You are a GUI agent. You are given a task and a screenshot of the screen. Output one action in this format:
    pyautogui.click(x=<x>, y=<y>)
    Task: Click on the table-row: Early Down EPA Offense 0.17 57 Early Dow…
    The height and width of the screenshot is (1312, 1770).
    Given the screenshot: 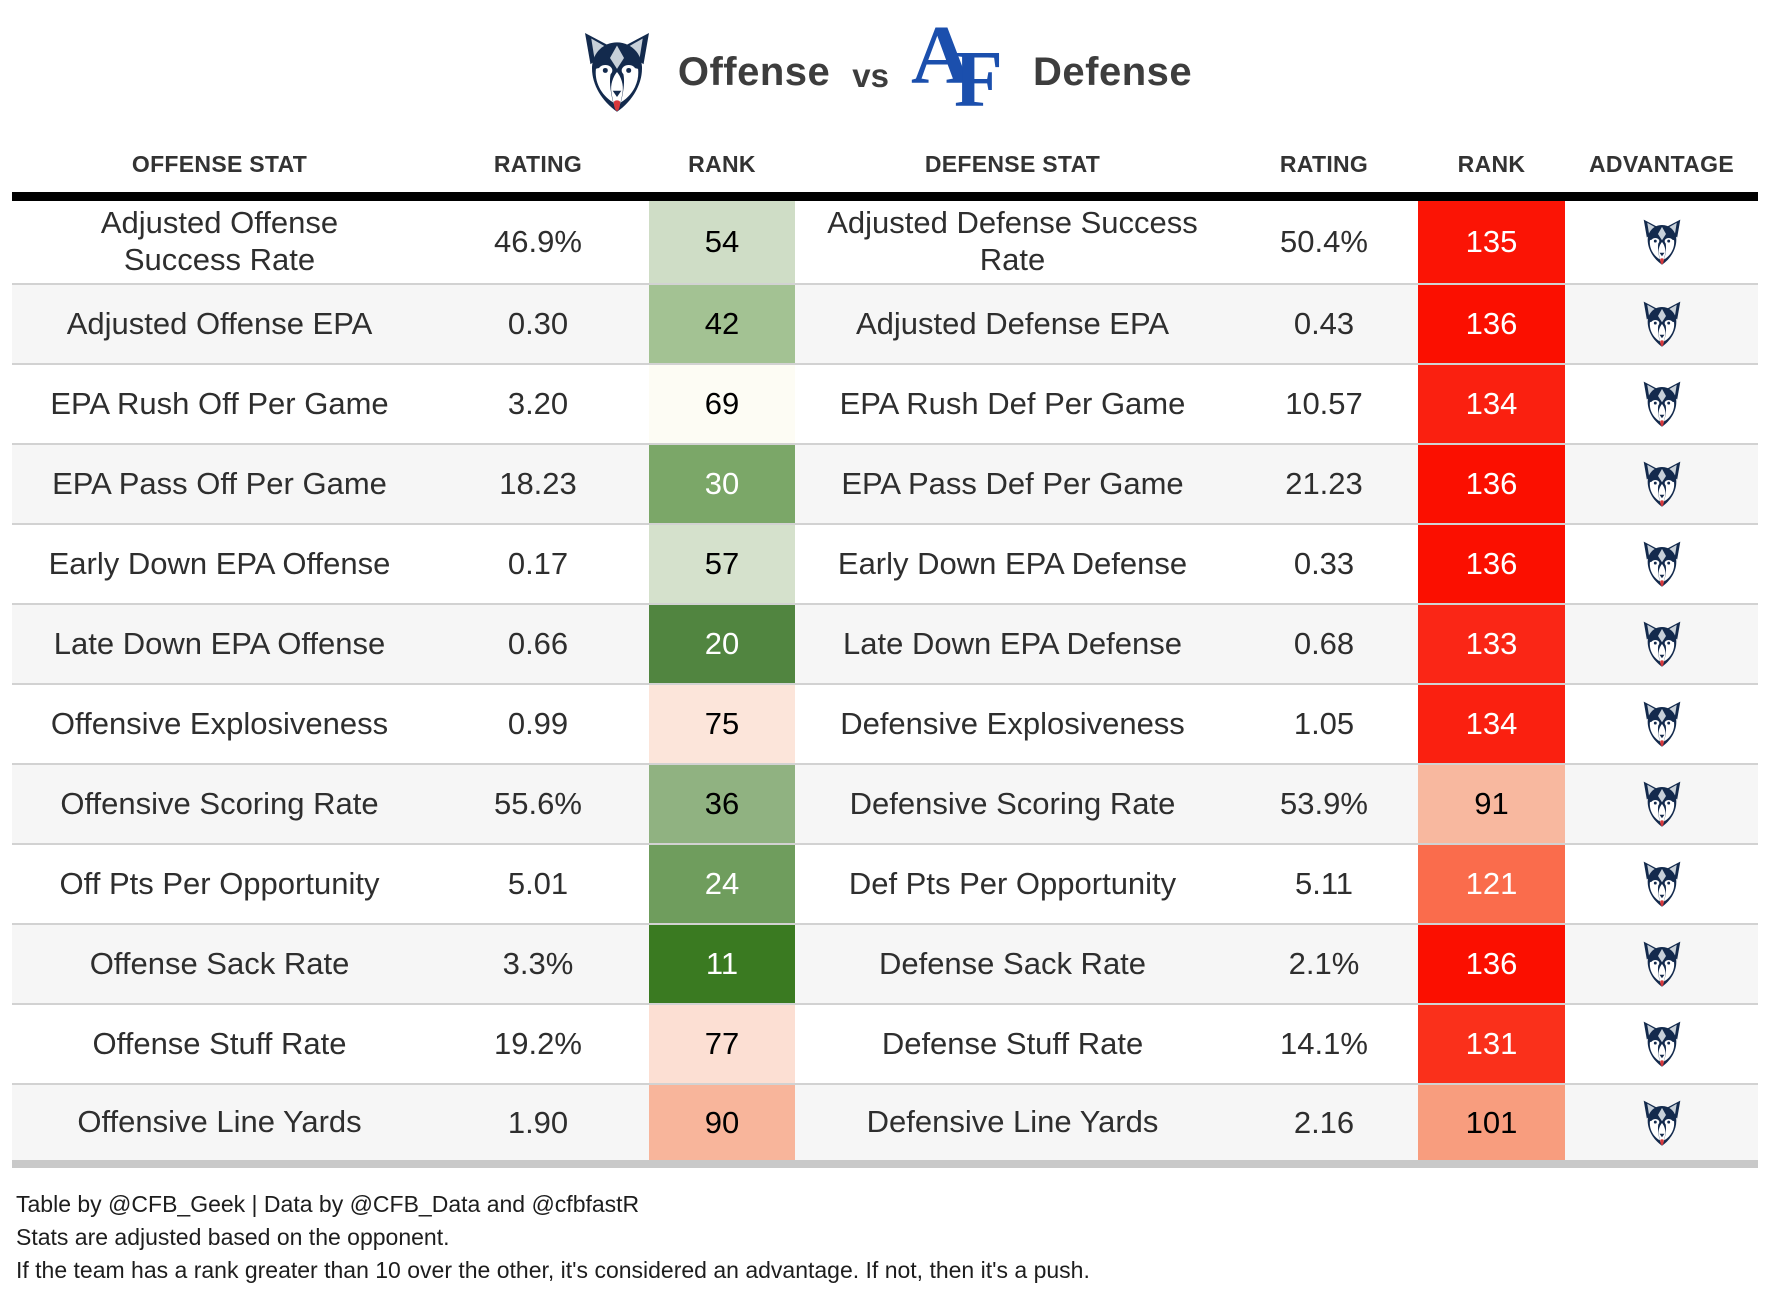 What is the action you would take?
    pyautogui.click(x=885, y=564)
    